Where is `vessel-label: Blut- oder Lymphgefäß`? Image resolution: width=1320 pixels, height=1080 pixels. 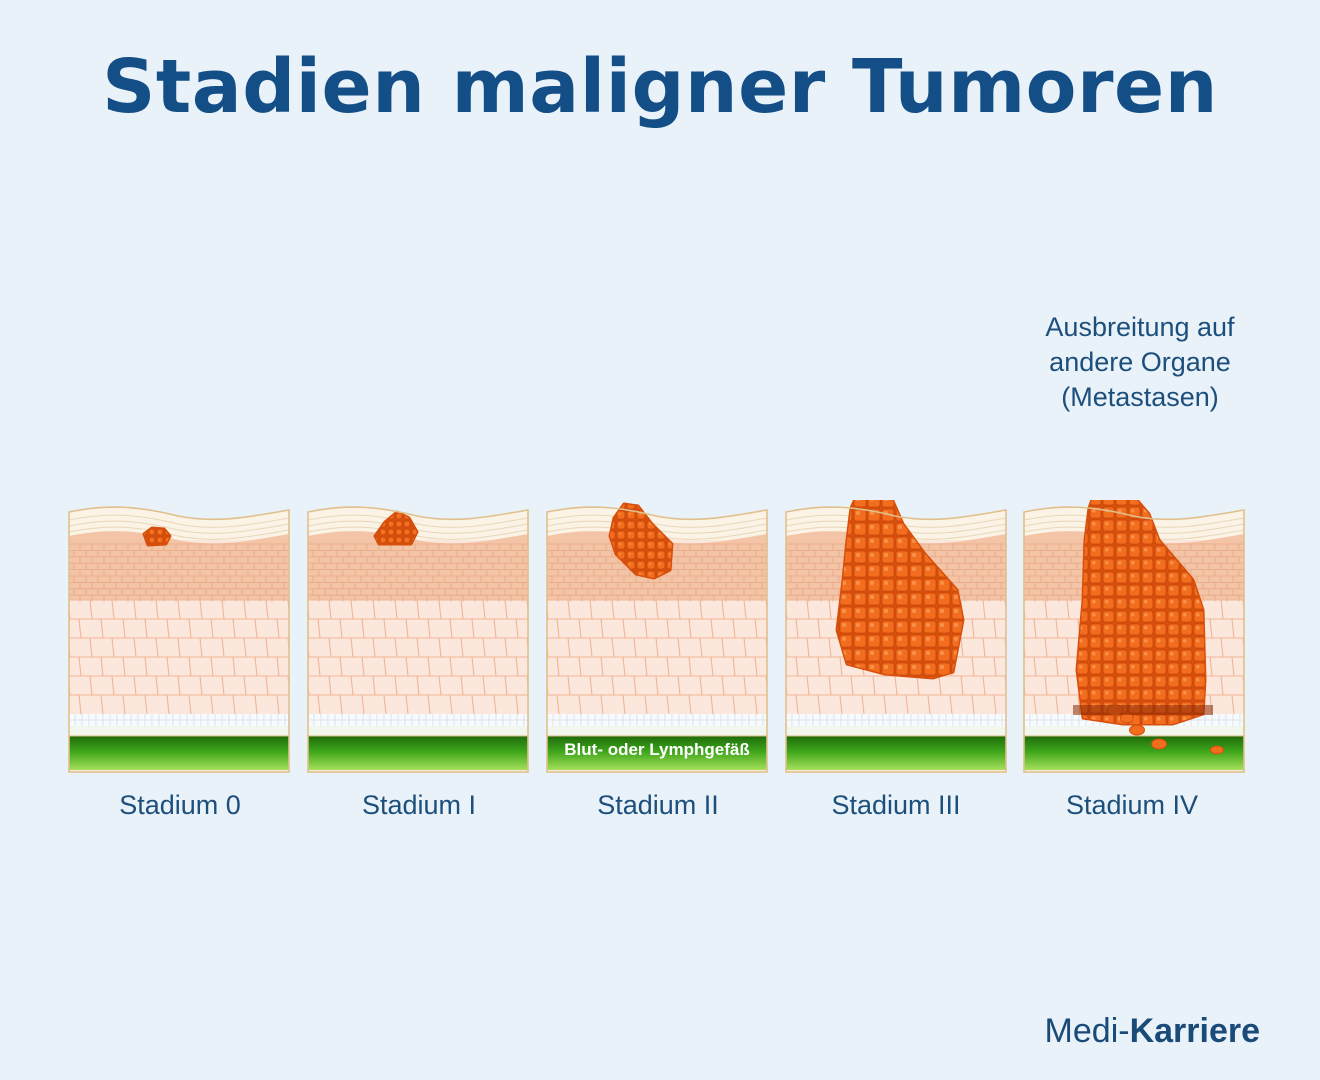 vessel-label: Blut- oder Lymphgefäß is located at coordinates (657, 749).